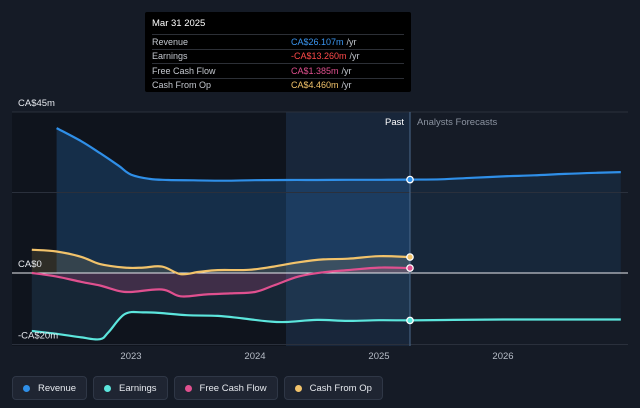  I want to click on tooltip-row-label: Earnings, so click(170, 56).